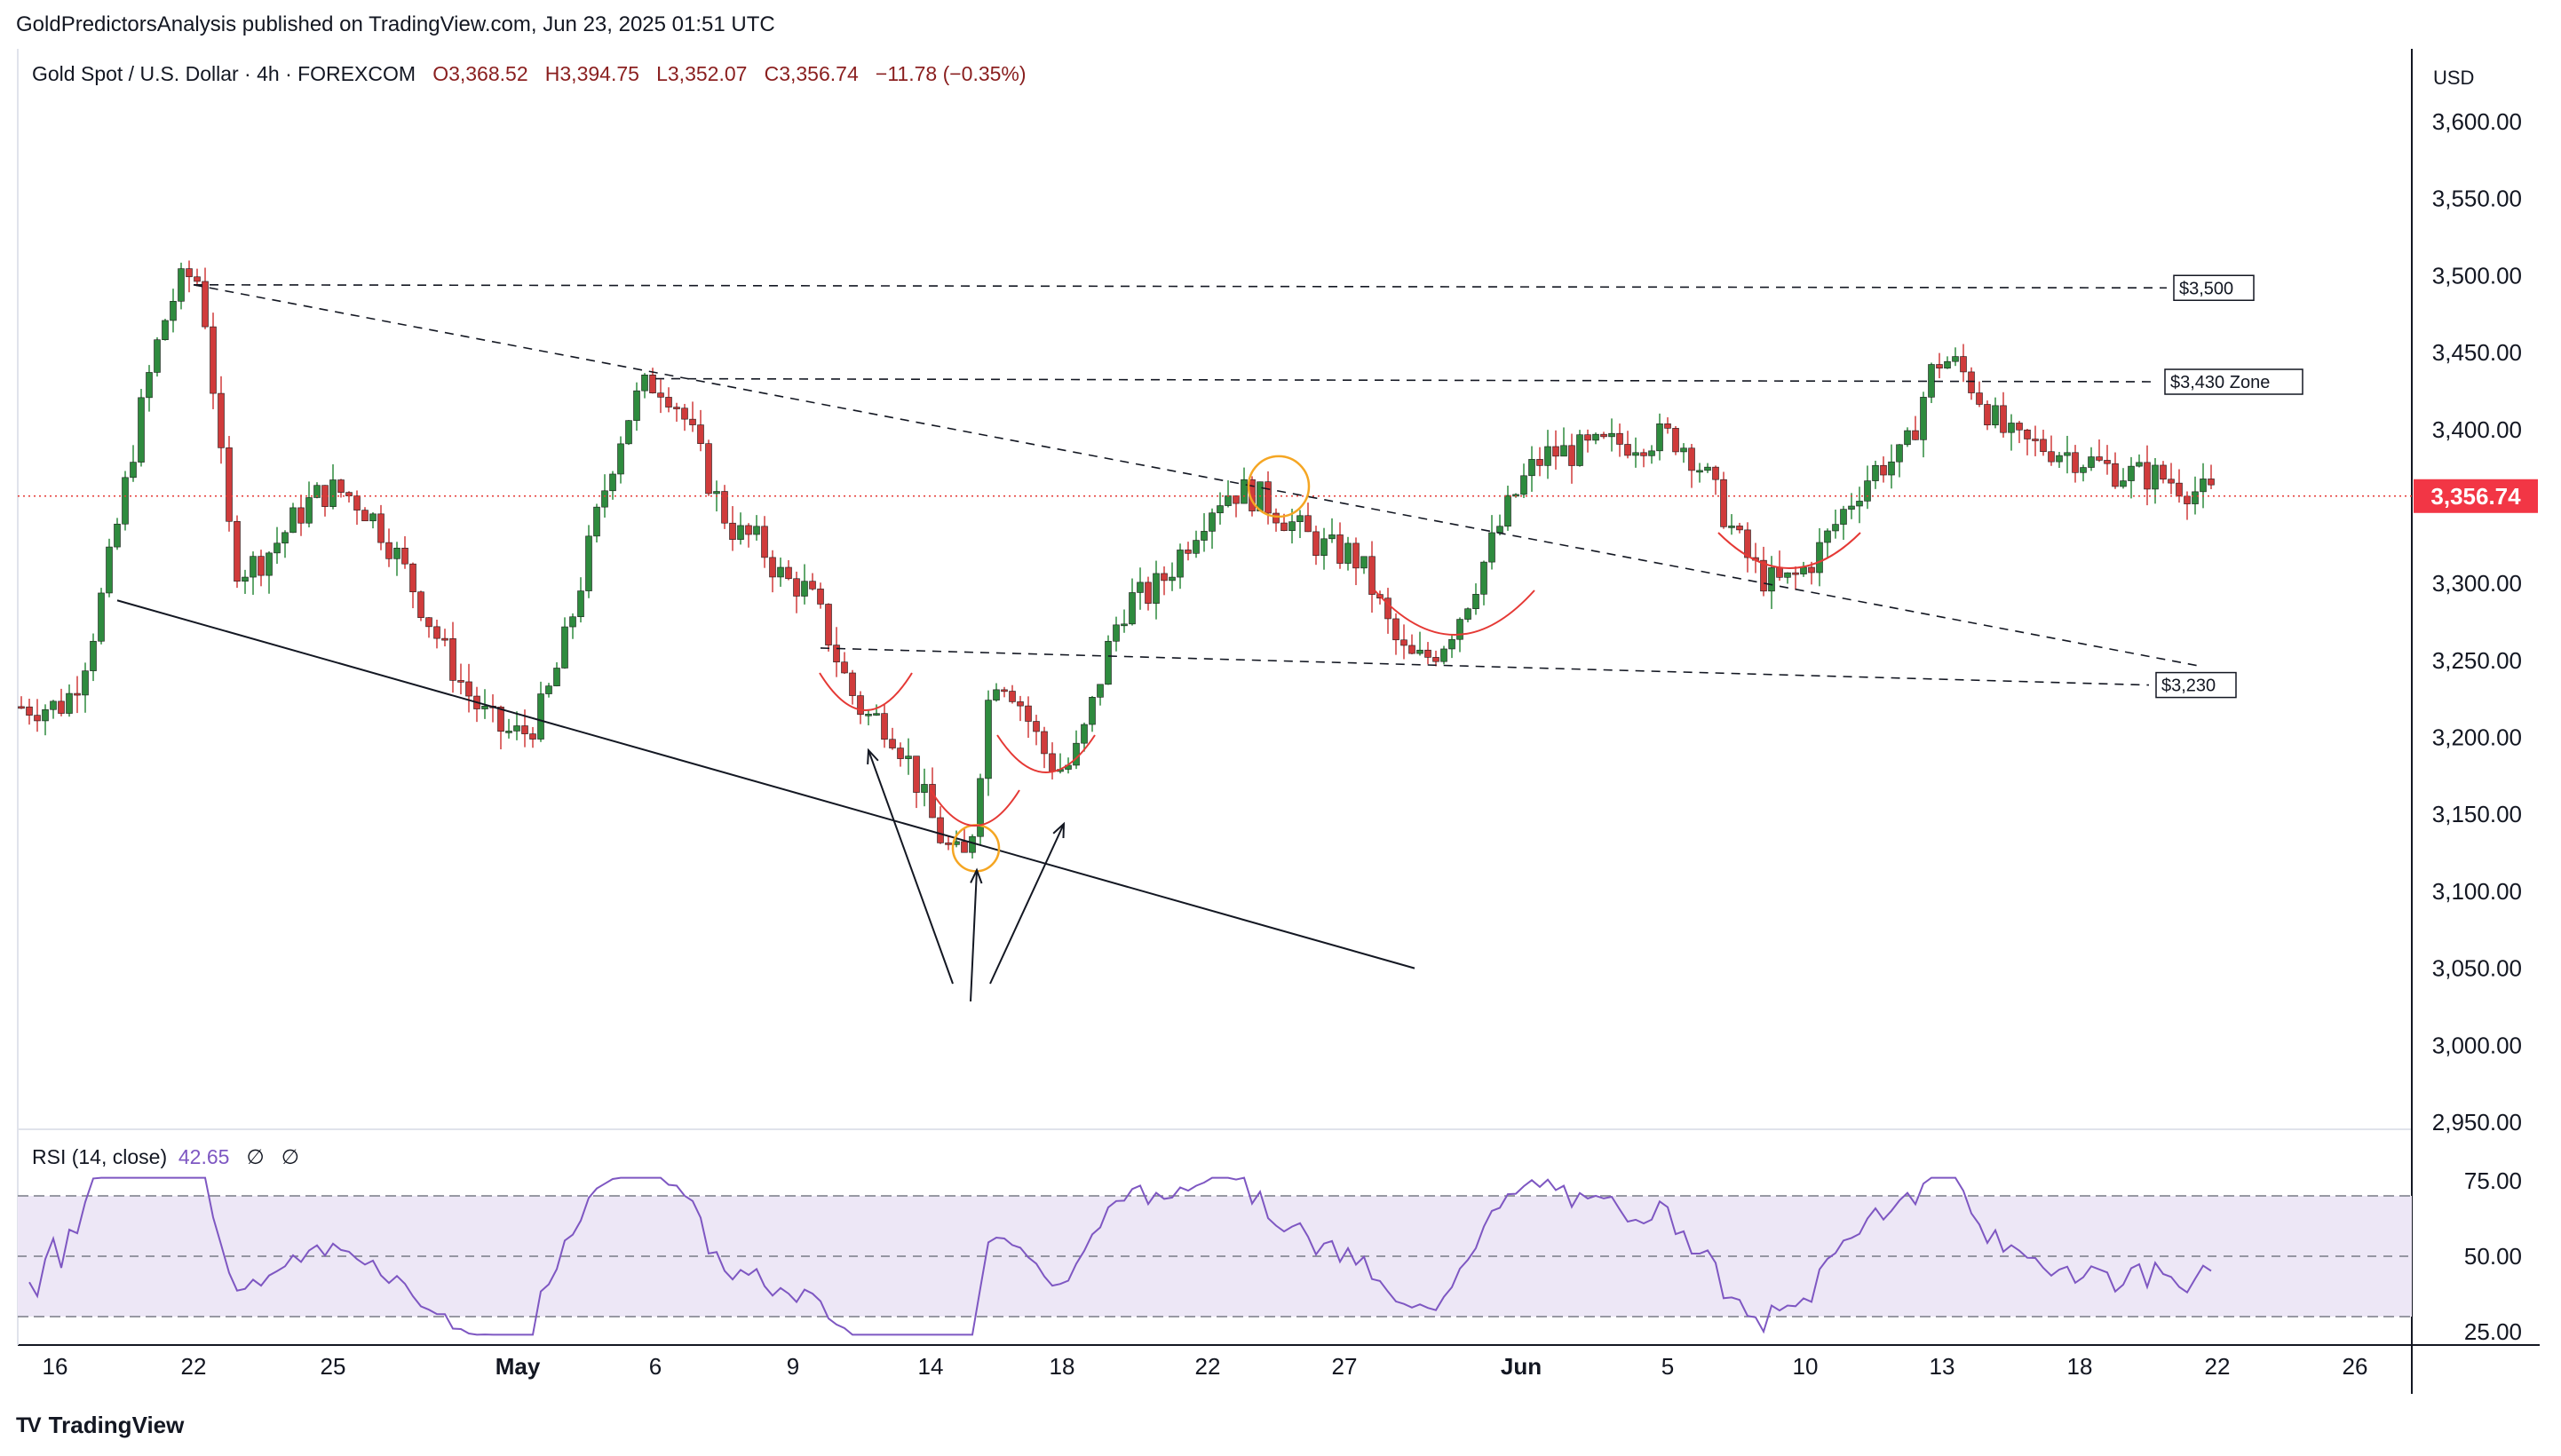 This screenshot has width=2561, height=1456. I want to click on time-tick-label: 26, so click(2355, 1366).